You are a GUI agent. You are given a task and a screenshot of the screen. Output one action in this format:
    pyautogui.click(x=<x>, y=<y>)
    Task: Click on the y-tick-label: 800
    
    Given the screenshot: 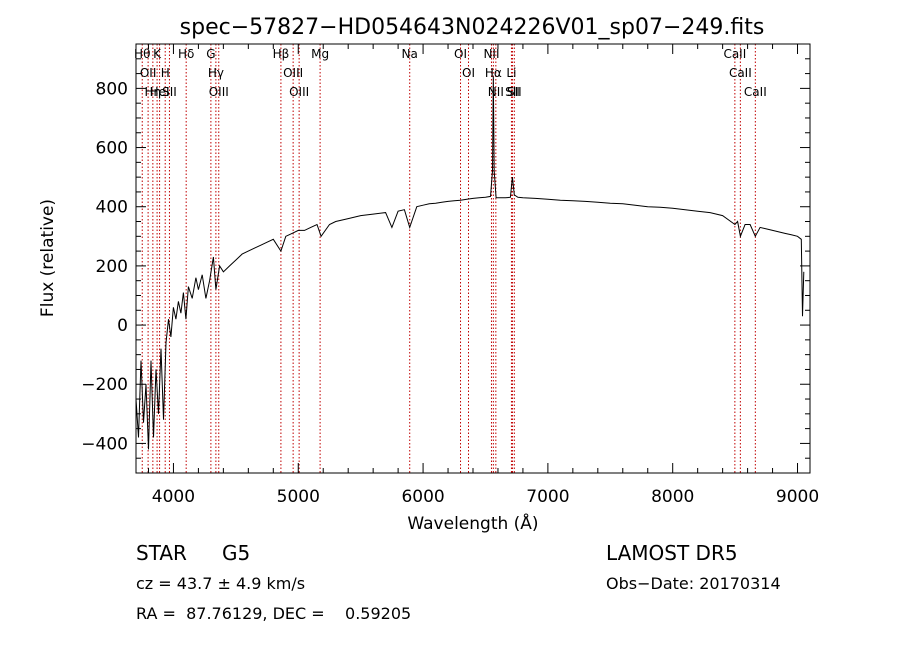 What is the action you would take?
    pyautogui.click(x=112, y=89)
    